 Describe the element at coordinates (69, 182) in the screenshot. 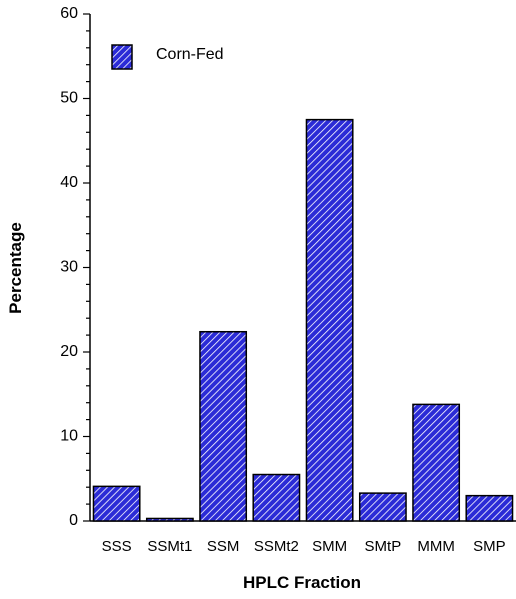

I see `y-tick-label: 40` at that location.